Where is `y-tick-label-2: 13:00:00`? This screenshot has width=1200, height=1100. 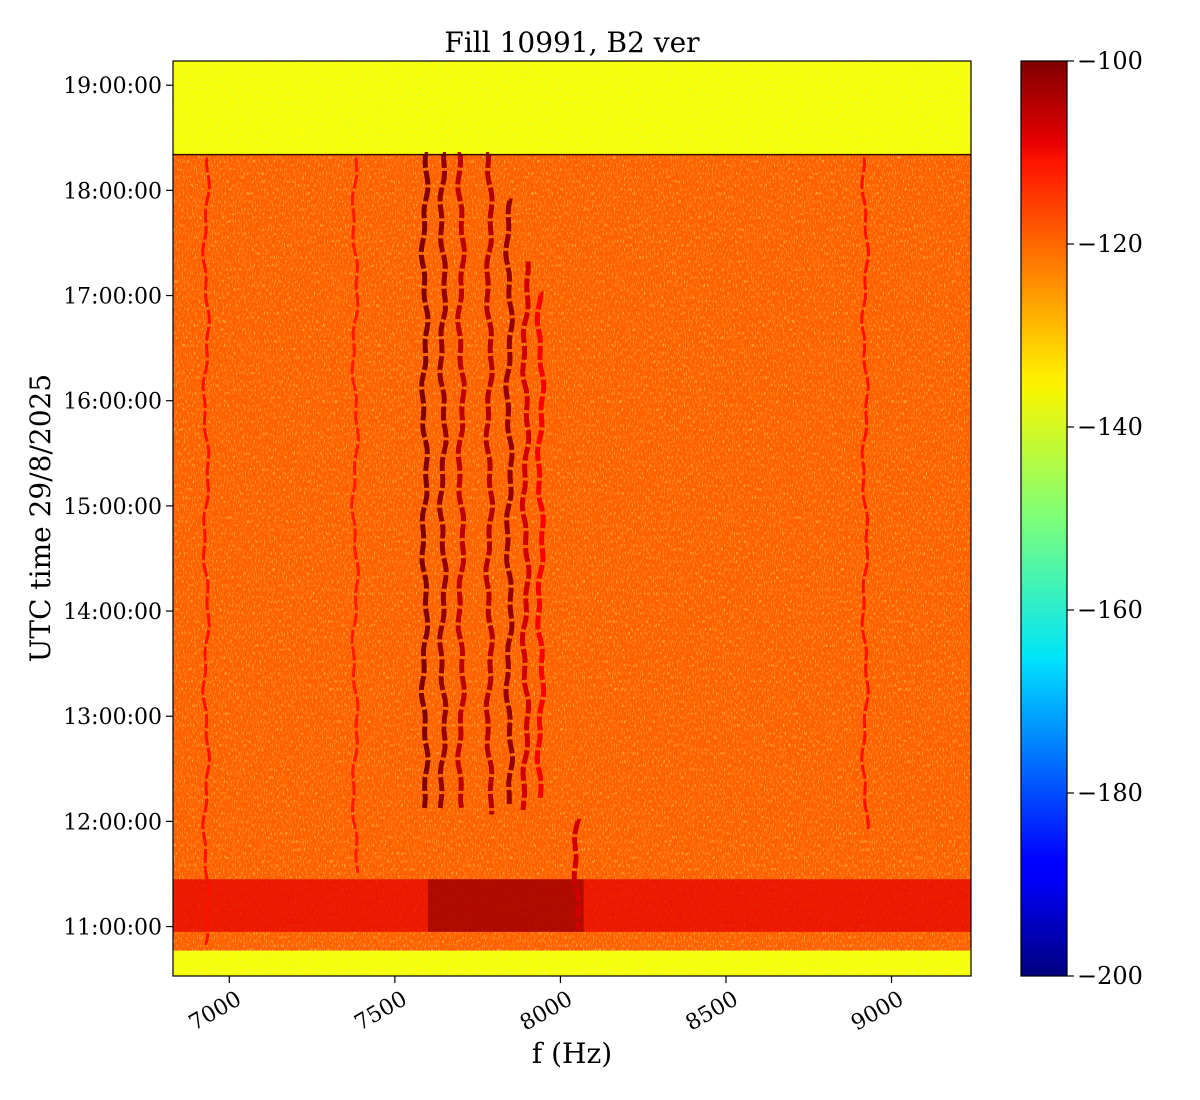 y-tick-label-2: 13:00:00 is located at coordinates (112, 717).